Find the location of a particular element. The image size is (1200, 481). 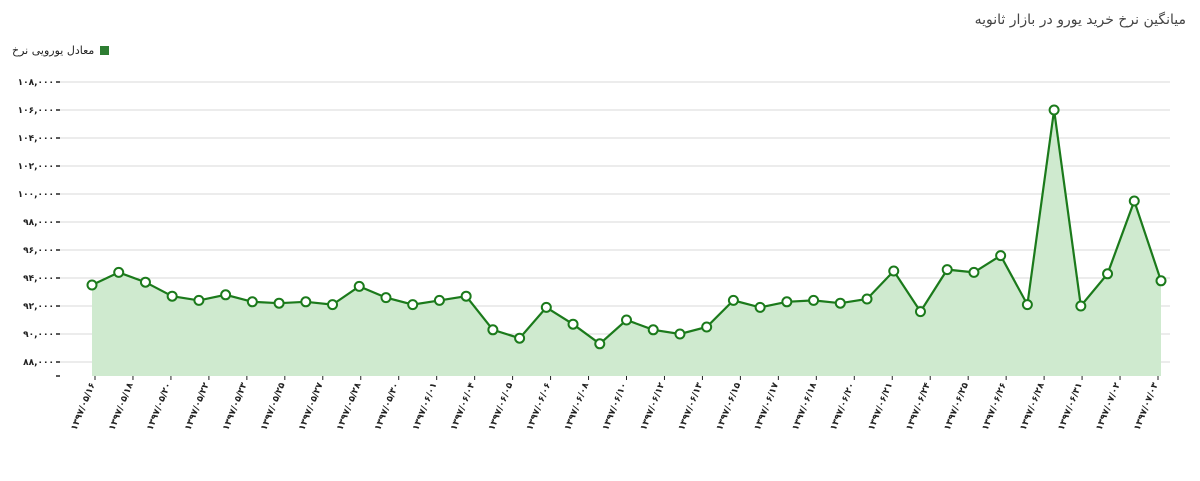

chart-title: میانگین نرخ خرید یورو در بازار ثانویه is located at coordinates (1080, 20).